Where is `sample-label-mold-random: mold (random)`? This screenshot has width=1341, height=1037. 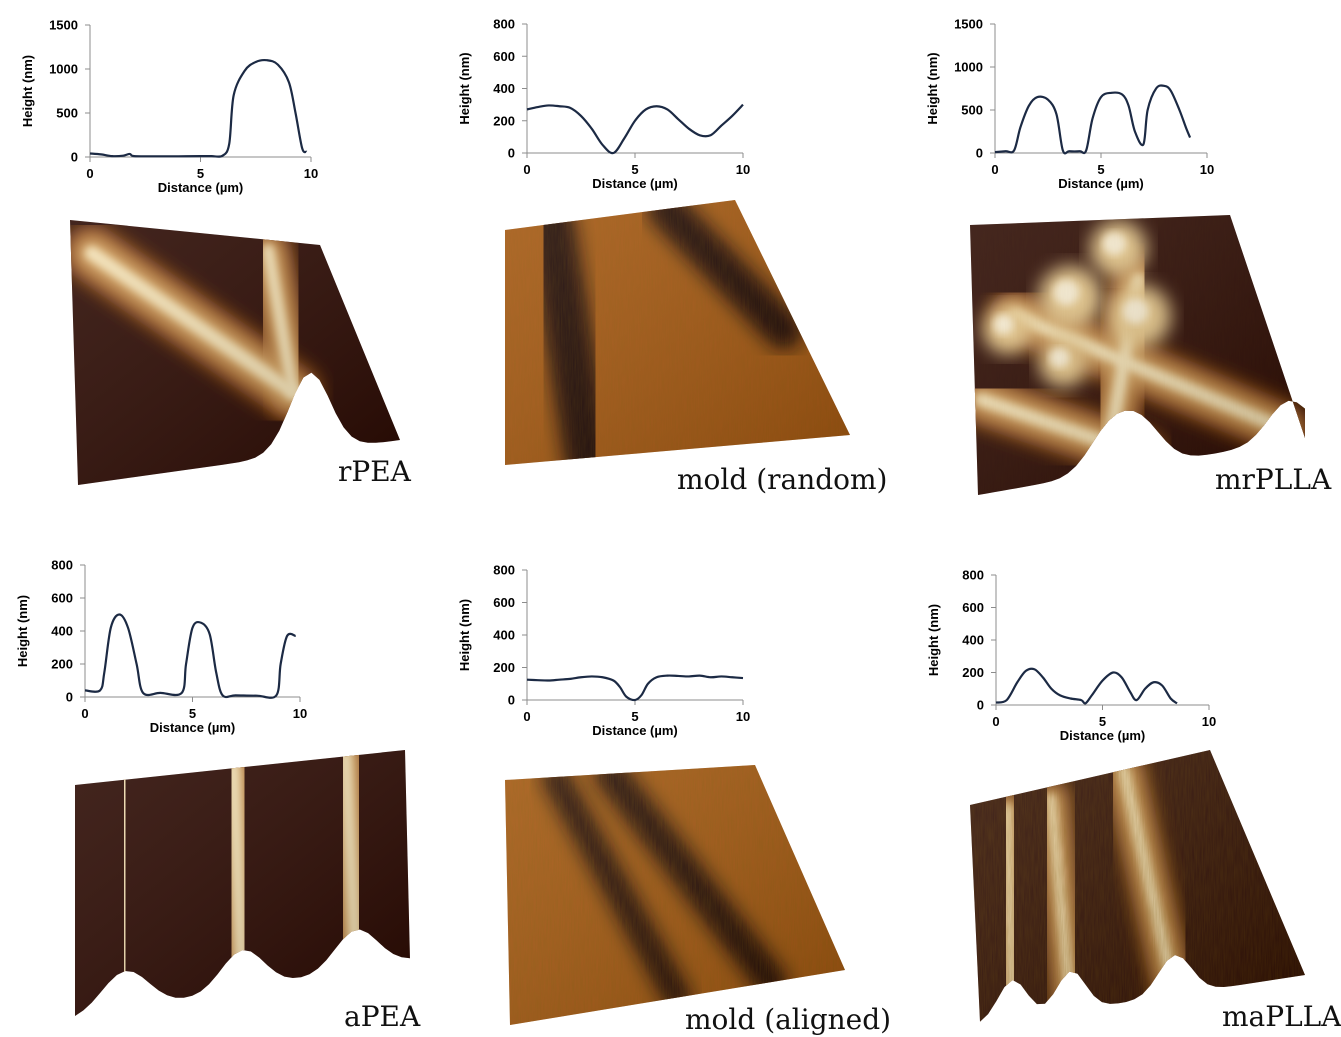
sample-label-mold-random: mold (random) is located at coordinates (782, 479).